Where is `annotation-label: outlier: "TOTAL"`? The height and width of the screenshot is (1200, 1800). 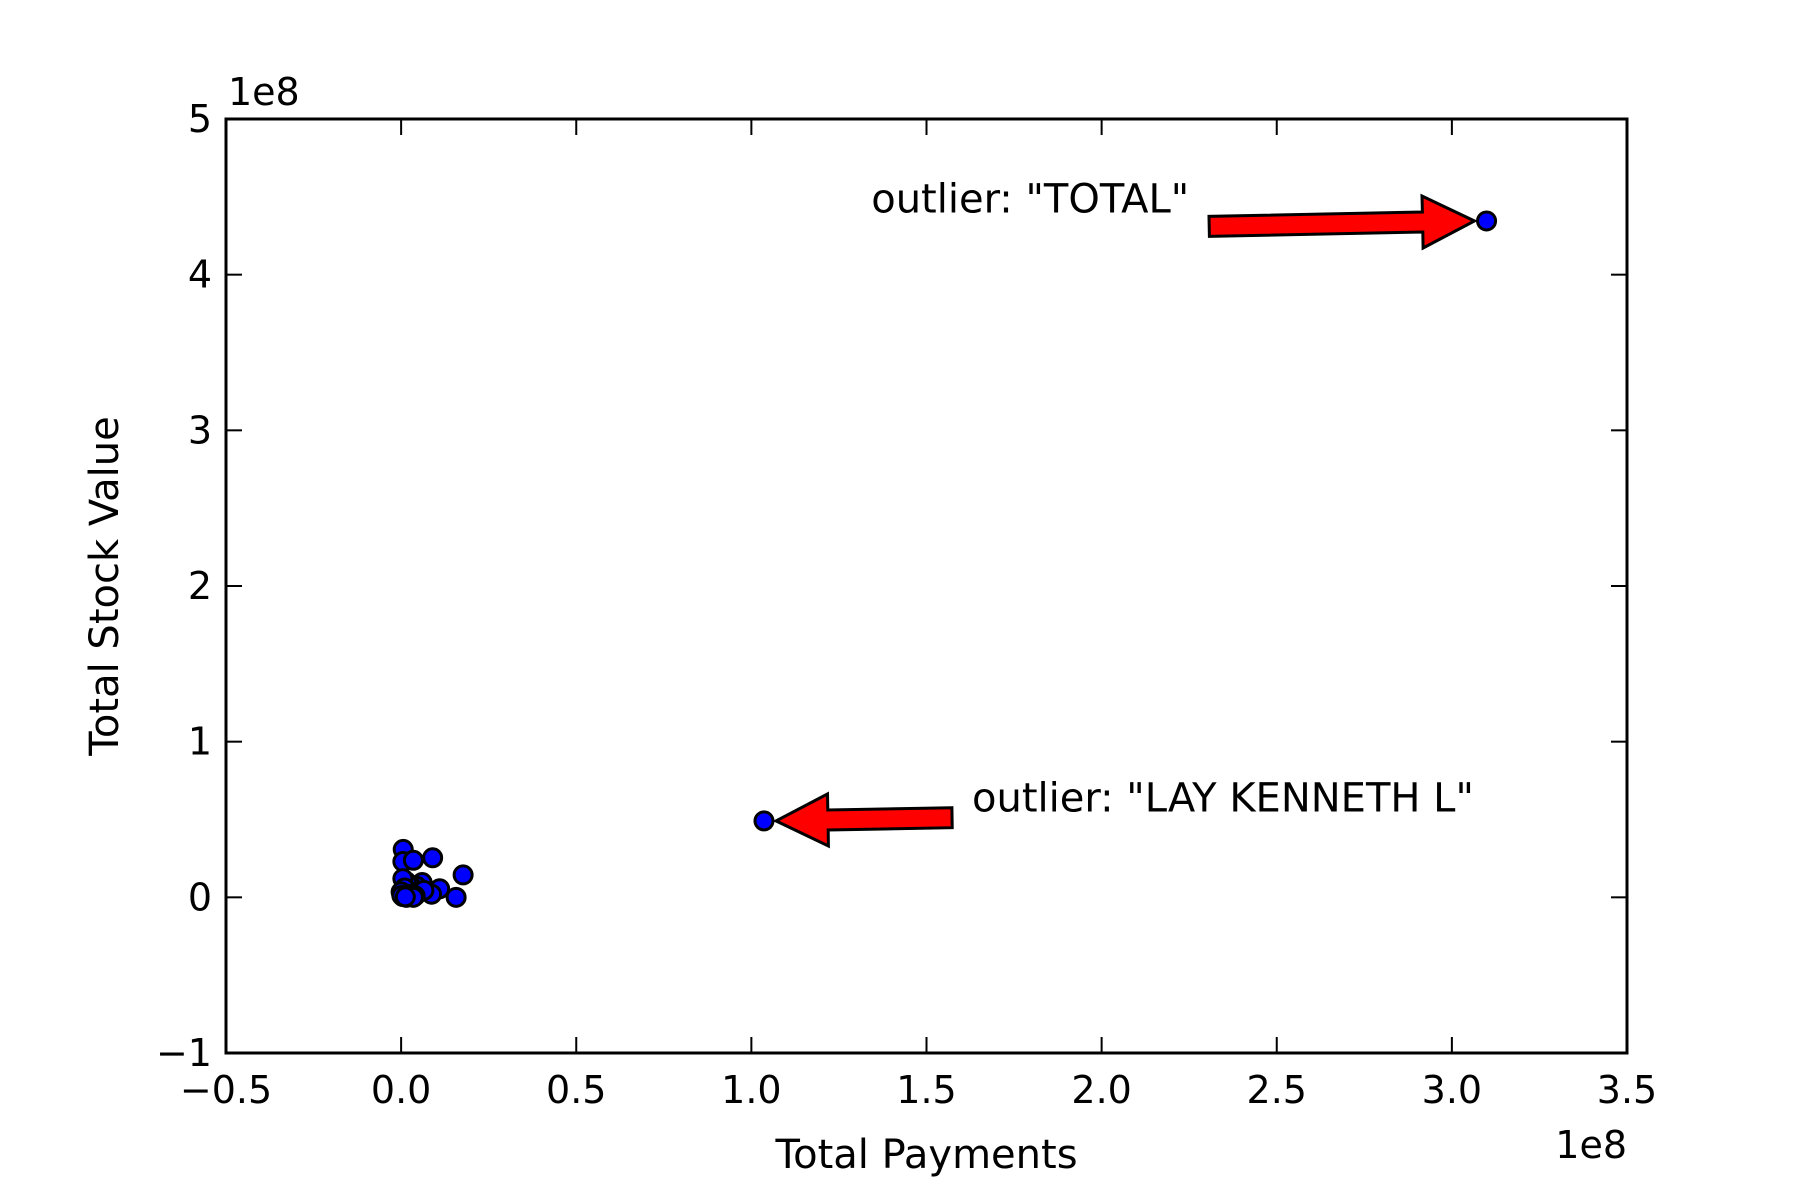 annotation-label: outlier: "TOTAL" is located at coordinates (1030, 199).